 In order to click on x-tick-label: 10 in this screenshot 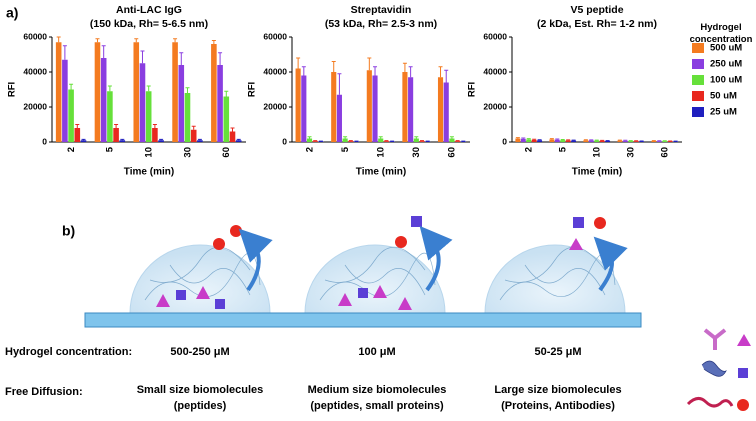, I will do `click(597, 152)`.